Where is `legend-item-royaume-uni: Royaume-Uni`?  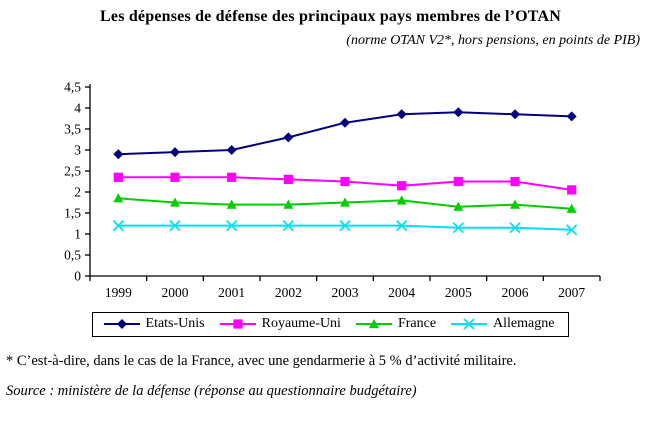
legend-item-royaume-uni: Royaume-Uni is located at coordinates (280, 324).